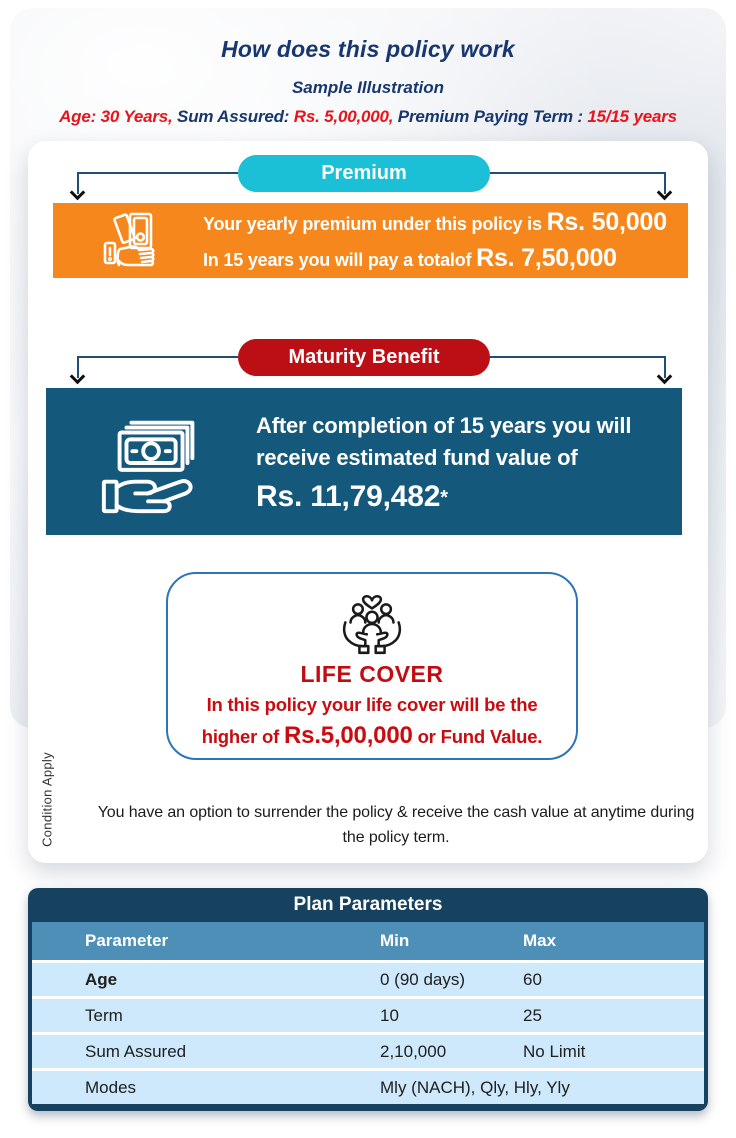 The width and height of the screenshot is (736, 1138). What do you see at coordinates (104, 1015) in the screenshot?
I see `cell-parameter: Term` at bounding box center [104, 1015].